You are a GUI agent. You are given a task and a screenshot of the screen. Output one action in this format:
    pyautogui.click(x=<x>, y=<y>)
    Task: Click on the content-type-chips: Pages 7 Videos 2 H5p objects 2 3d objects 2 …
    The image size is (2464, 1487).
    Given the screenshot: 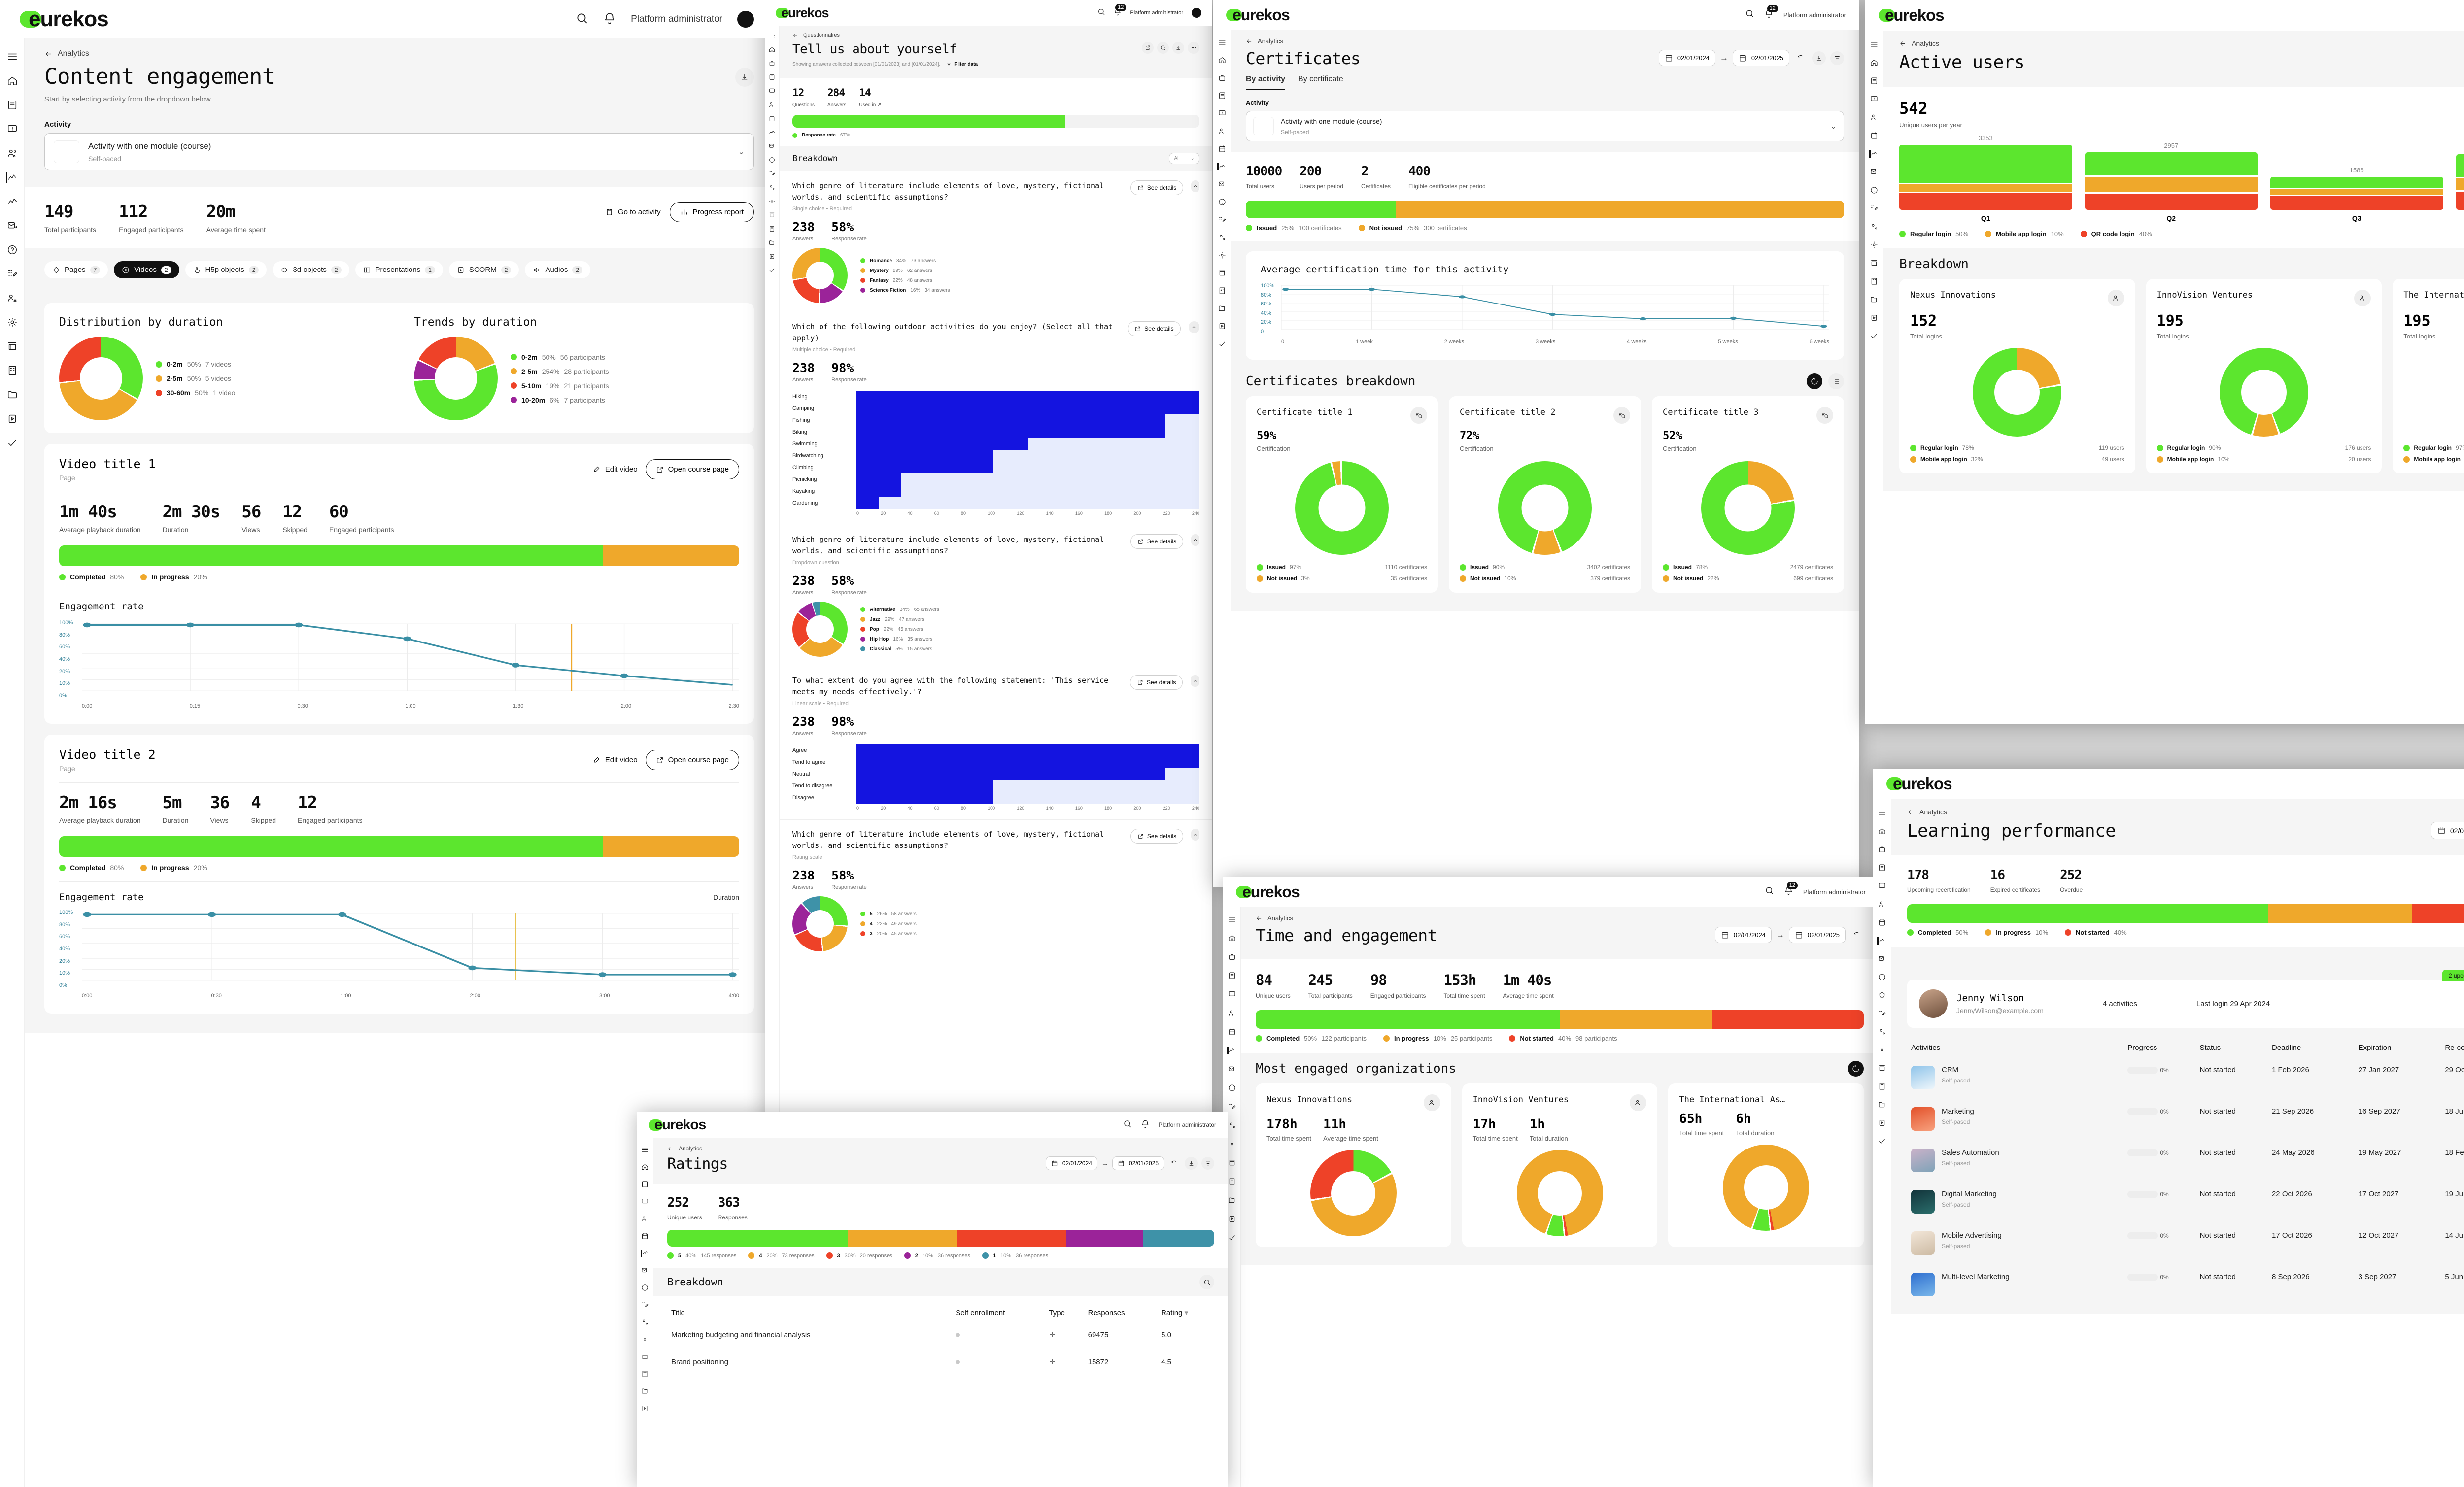 What is the action you would take?
    pyautogui.click(x=399, y=269)
    